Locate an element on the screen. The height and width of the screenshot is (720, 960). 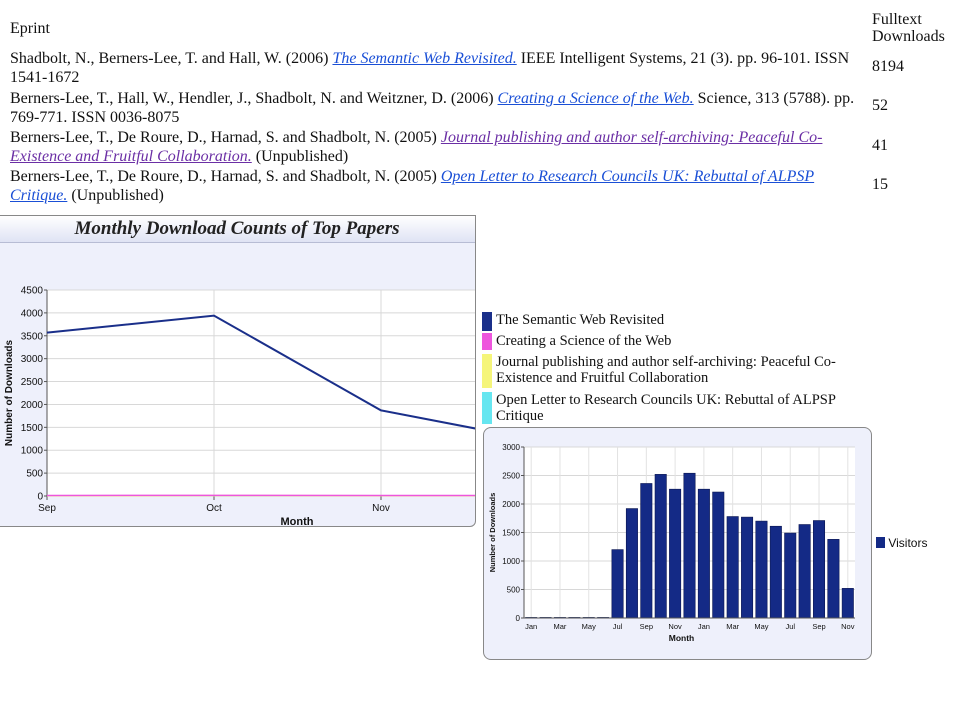
legend-label-visitors: Visitors is located at coordinates (908, 543).